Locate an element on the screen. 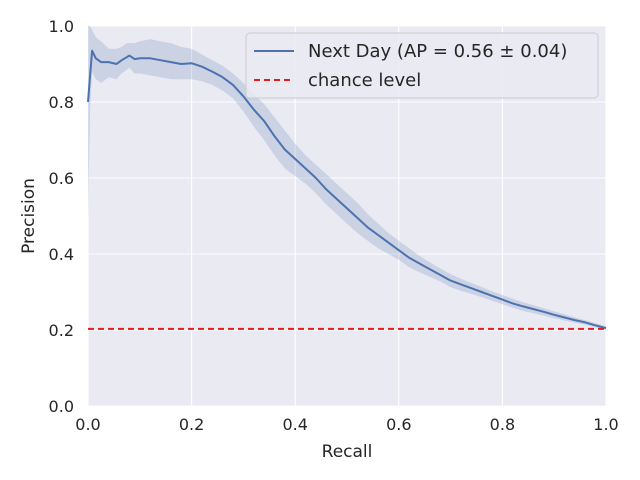 The width and height of the screenshot is (640, 480). x-tick-label: 0.8 is located at coordinates (502, 424).